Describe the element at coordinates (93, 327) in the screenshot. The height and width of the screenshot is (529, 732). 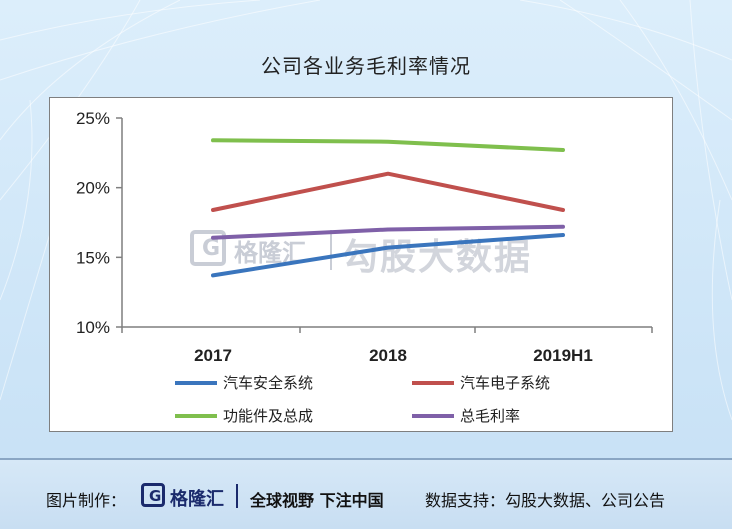
I see `y-tick-label: 10%` at that location.